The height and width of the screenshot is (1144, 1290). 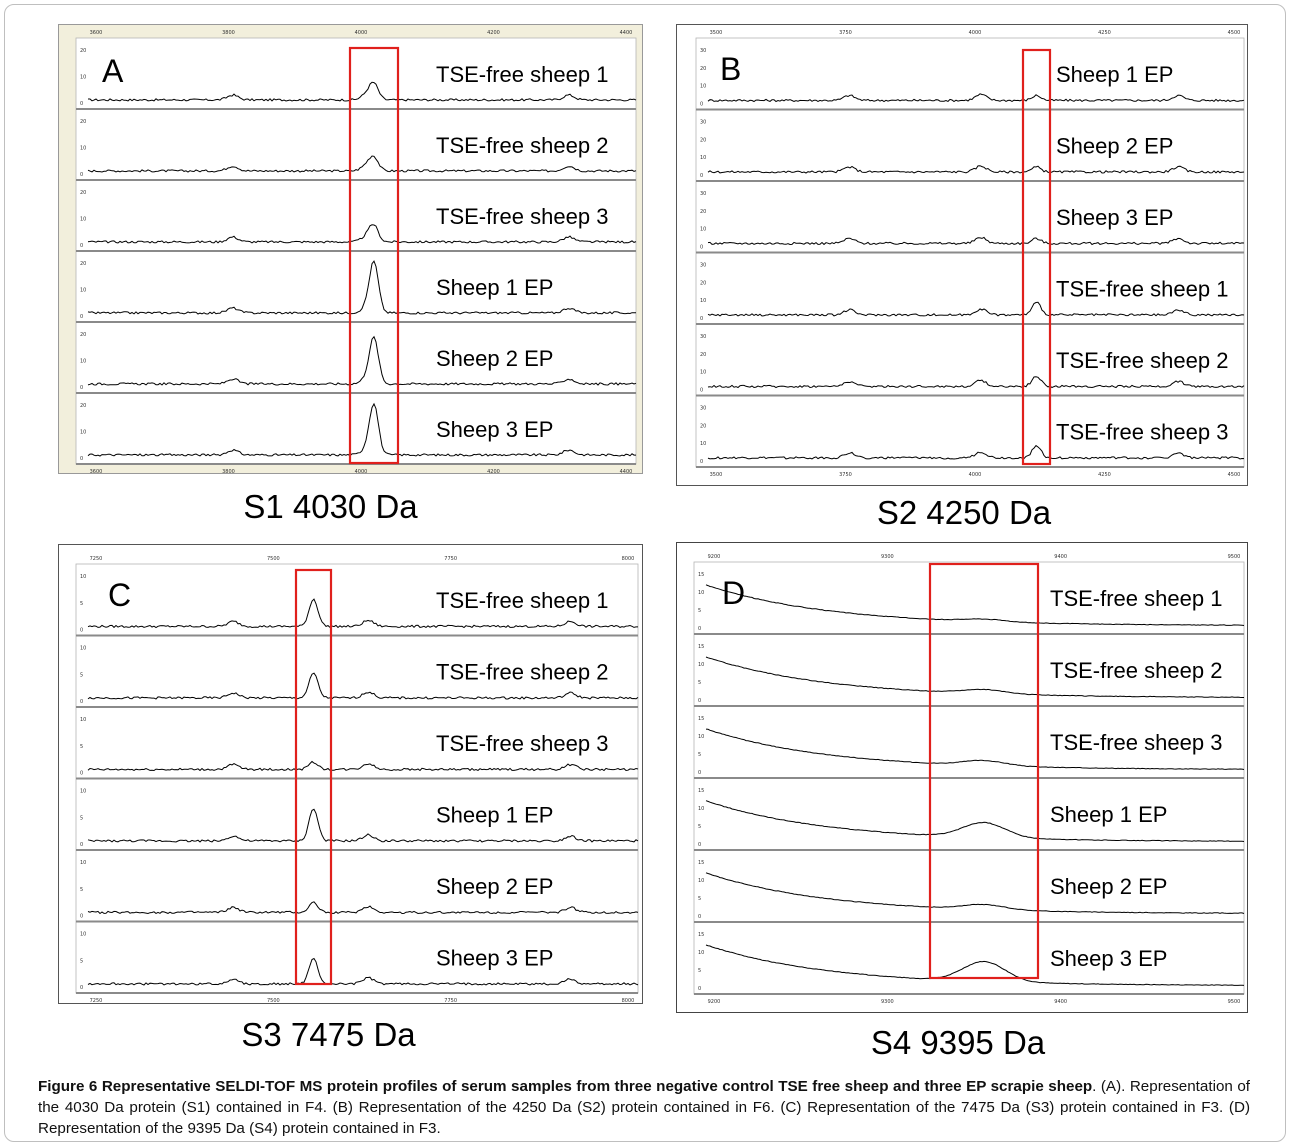 I want to click on x-tick-label-bottom: 4000, so click(x=361, y=471).